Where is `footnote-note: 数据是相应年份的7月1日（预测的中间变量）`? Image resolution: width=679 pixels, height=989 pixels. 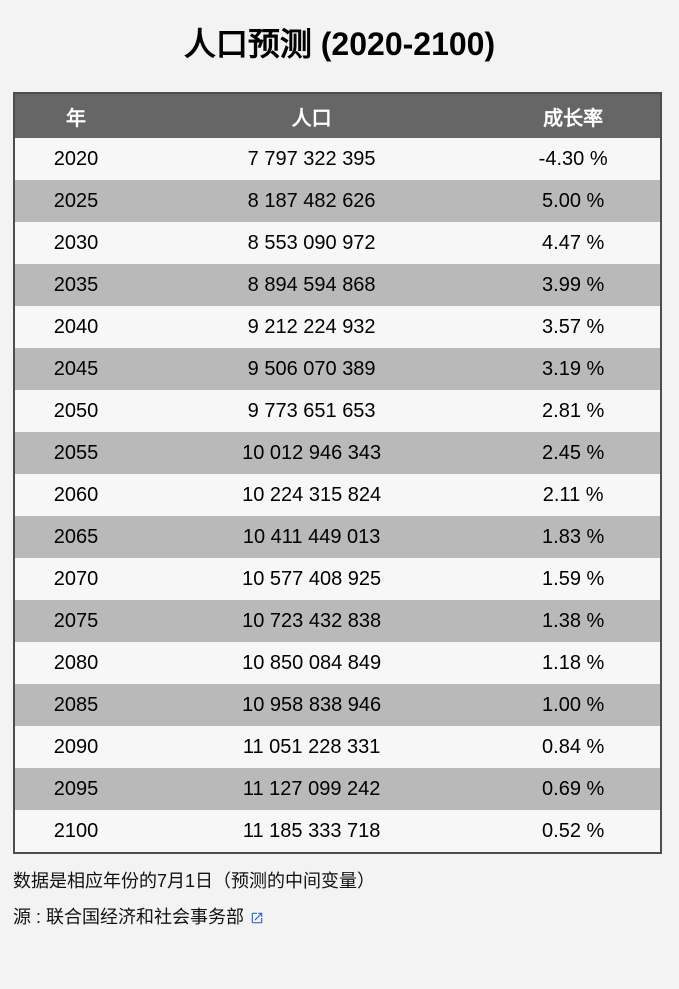 footnote-note: 数据是相应年份的7月1日（预测的中间变量） is located at coordinates (194, 881).